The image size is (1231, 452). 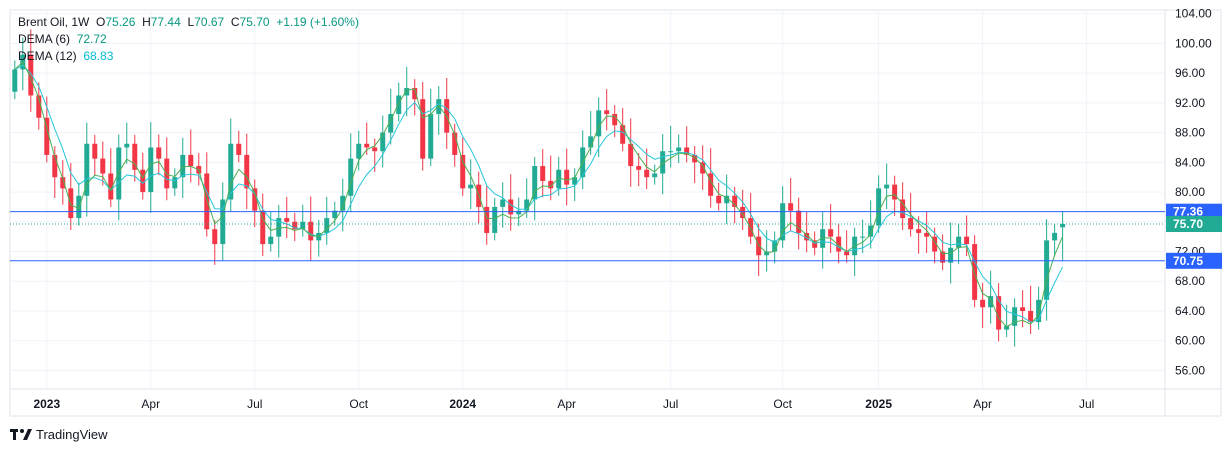 What do you see at coordinates (1190, 162) in the screenshot?
I see `y-tick-label: 84.00` at bounding box center [1190, 162].